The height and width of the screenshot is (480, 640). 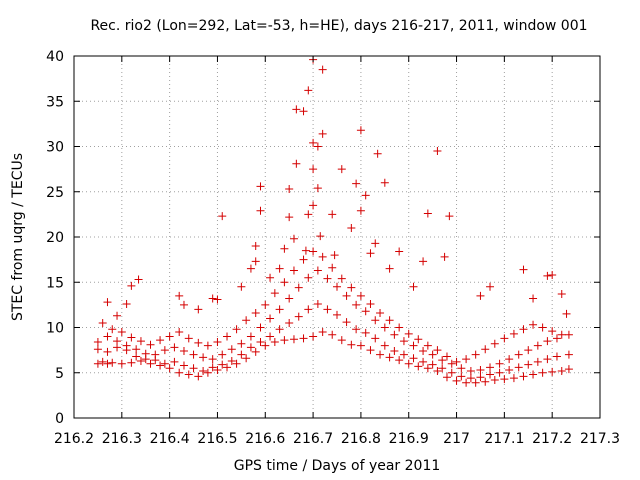 I want to click on x-tick-label: 216.7, so click(x=313, y=439).